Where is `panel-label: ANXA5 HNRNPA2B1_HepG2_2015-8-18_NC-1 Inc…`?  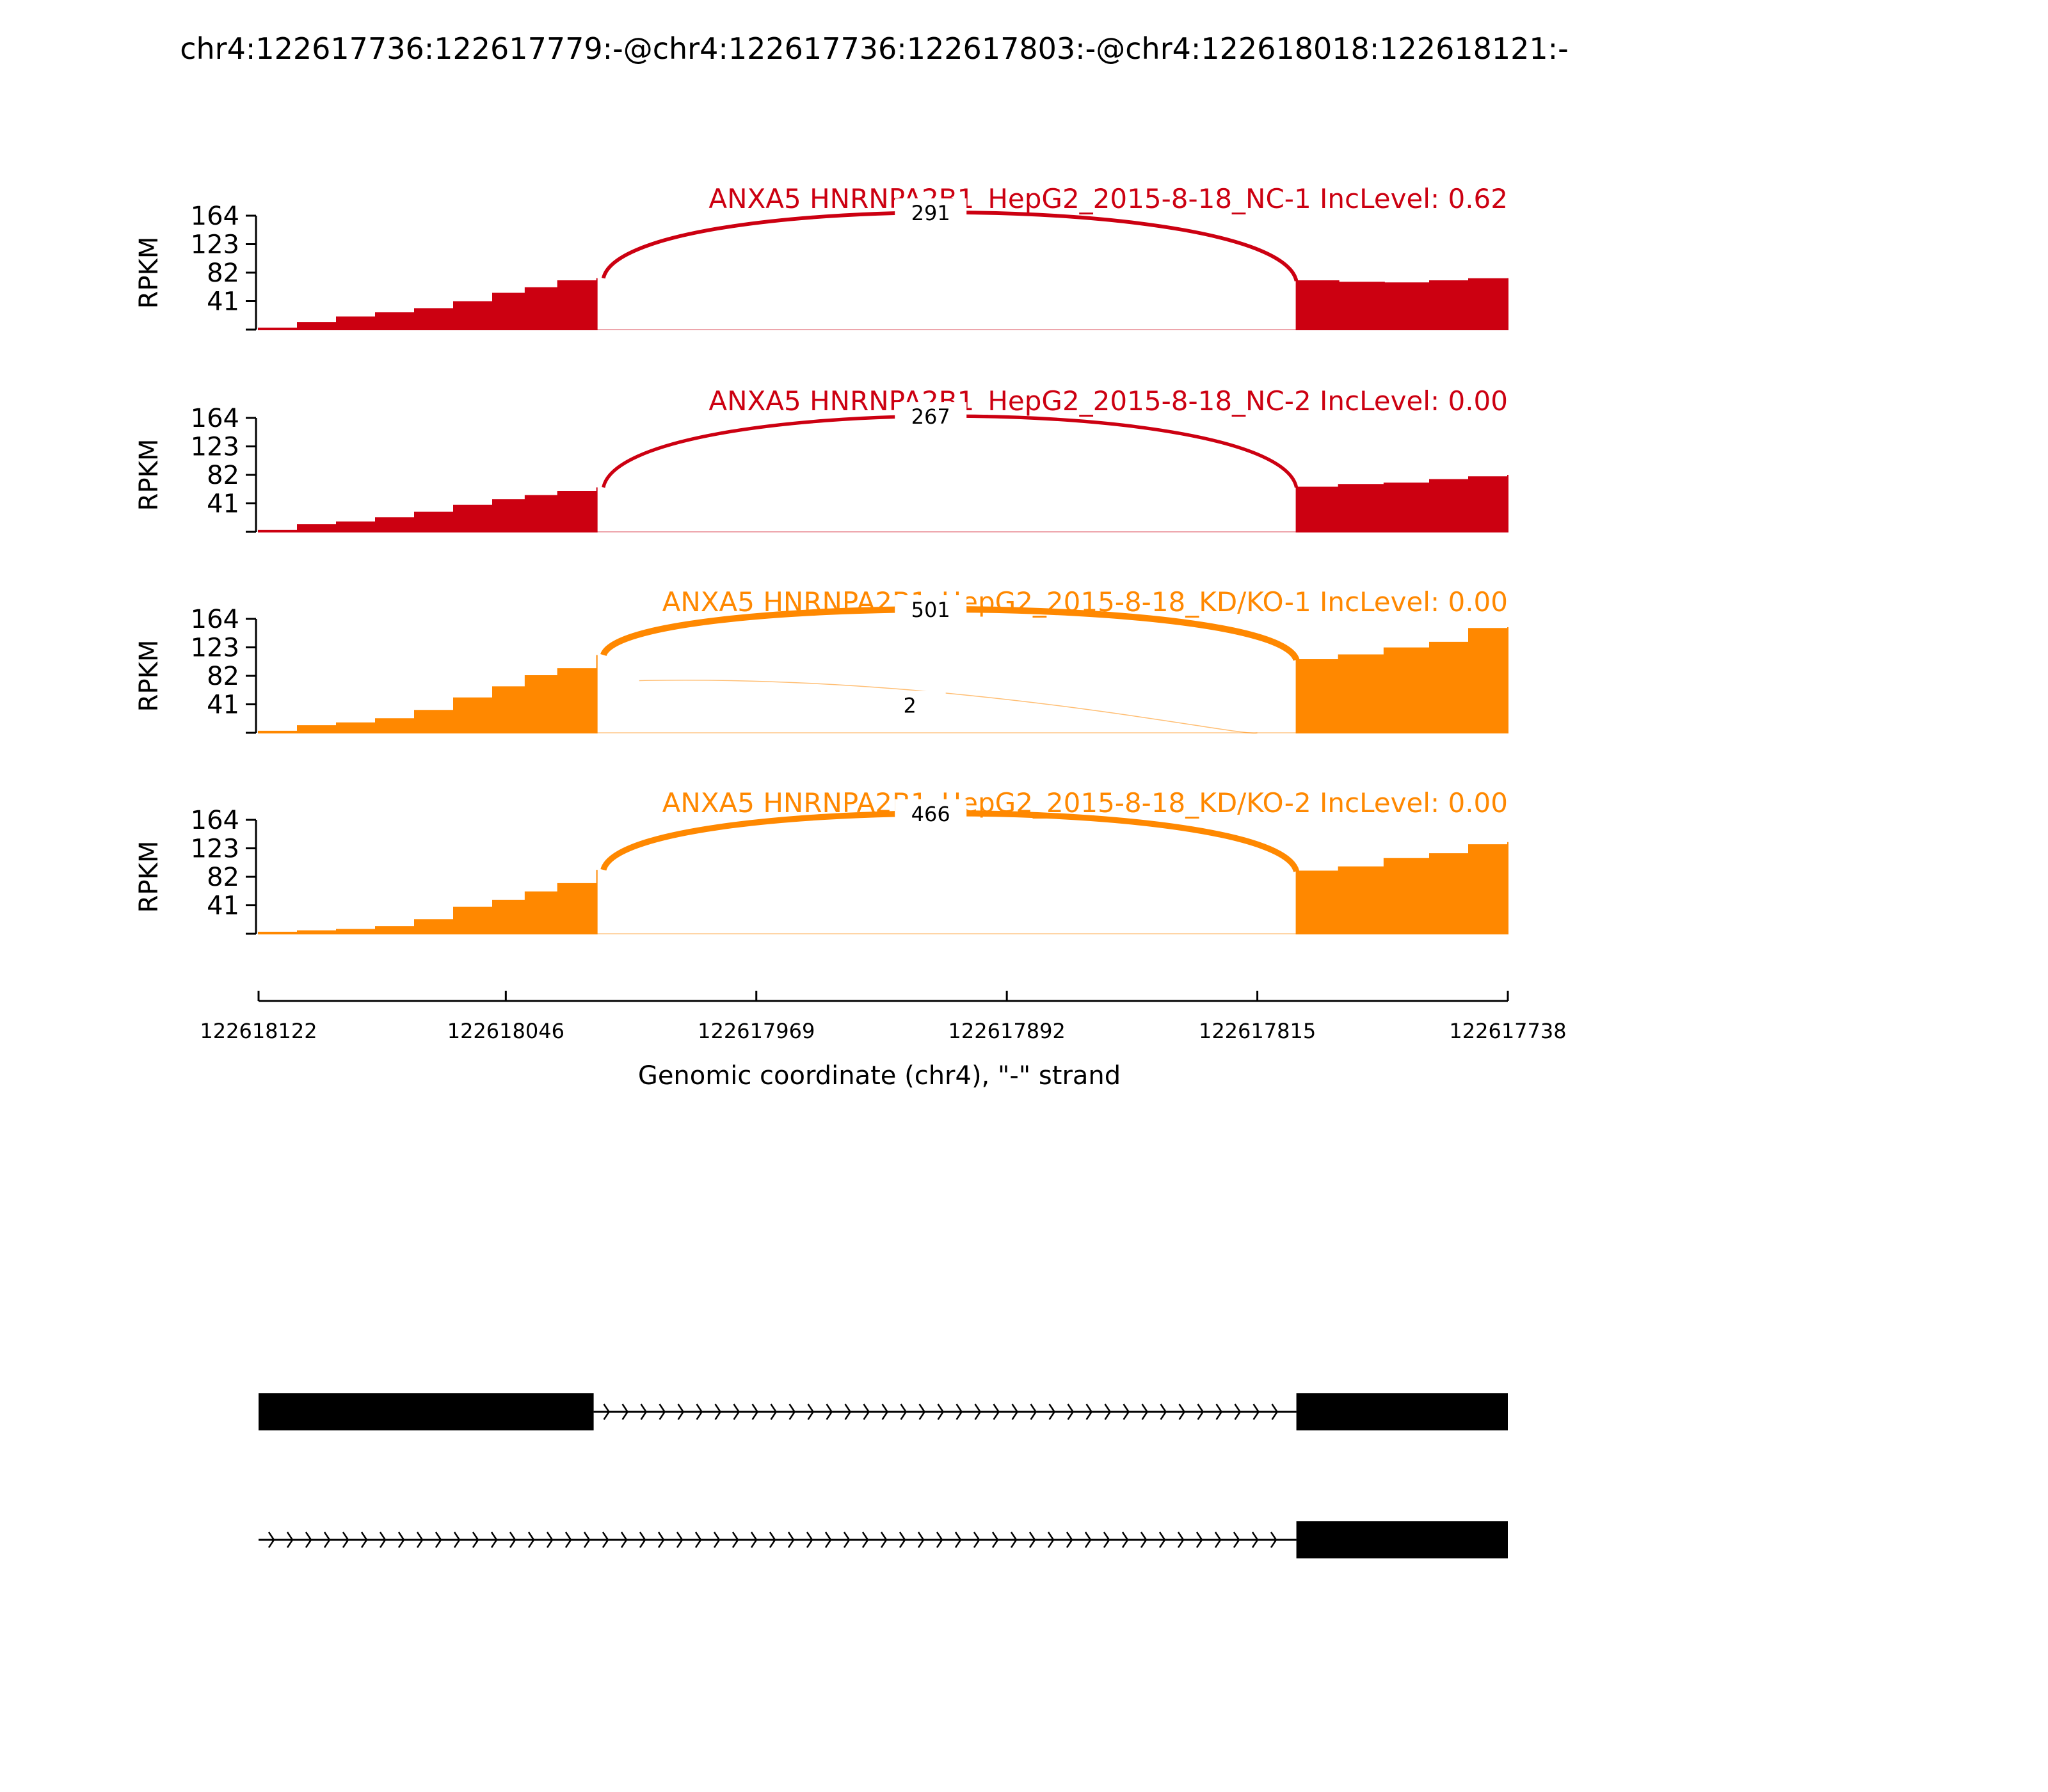 panel-label: ANXA5 HNRNPA2B1_HepG2_2015-8-18_NC-1 Inc… is located at coordinates (1108, 198).